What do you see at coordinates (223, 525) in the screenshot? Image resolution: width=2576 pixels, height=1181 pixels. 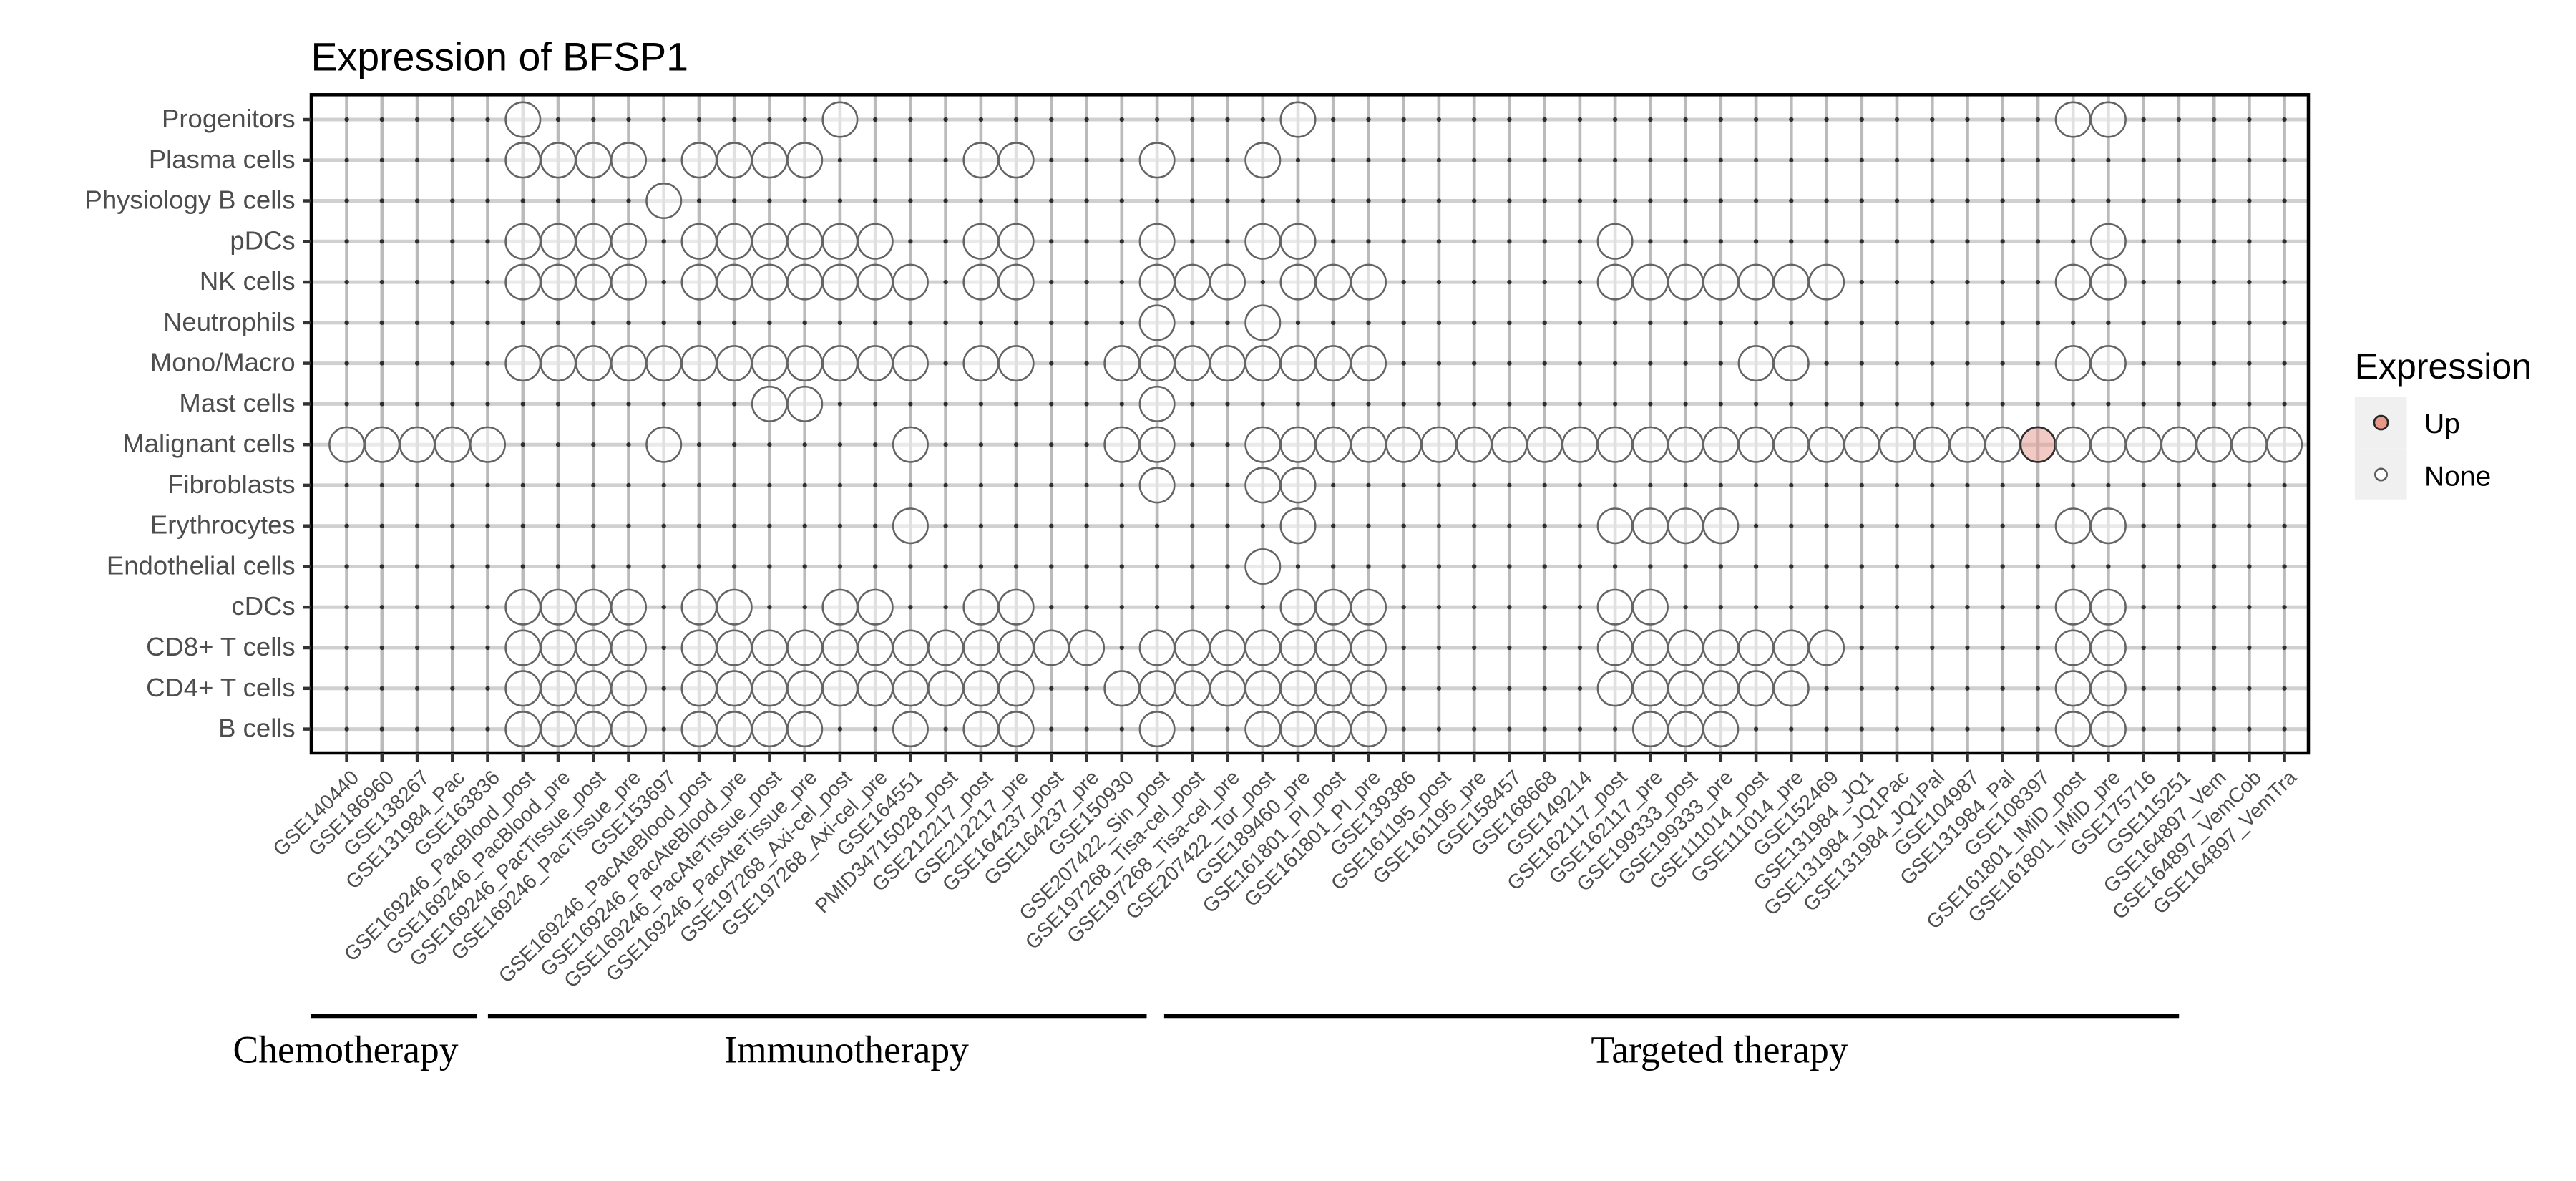 I see `svg-text: Erythrocytes` at bounding box center [223, 525].